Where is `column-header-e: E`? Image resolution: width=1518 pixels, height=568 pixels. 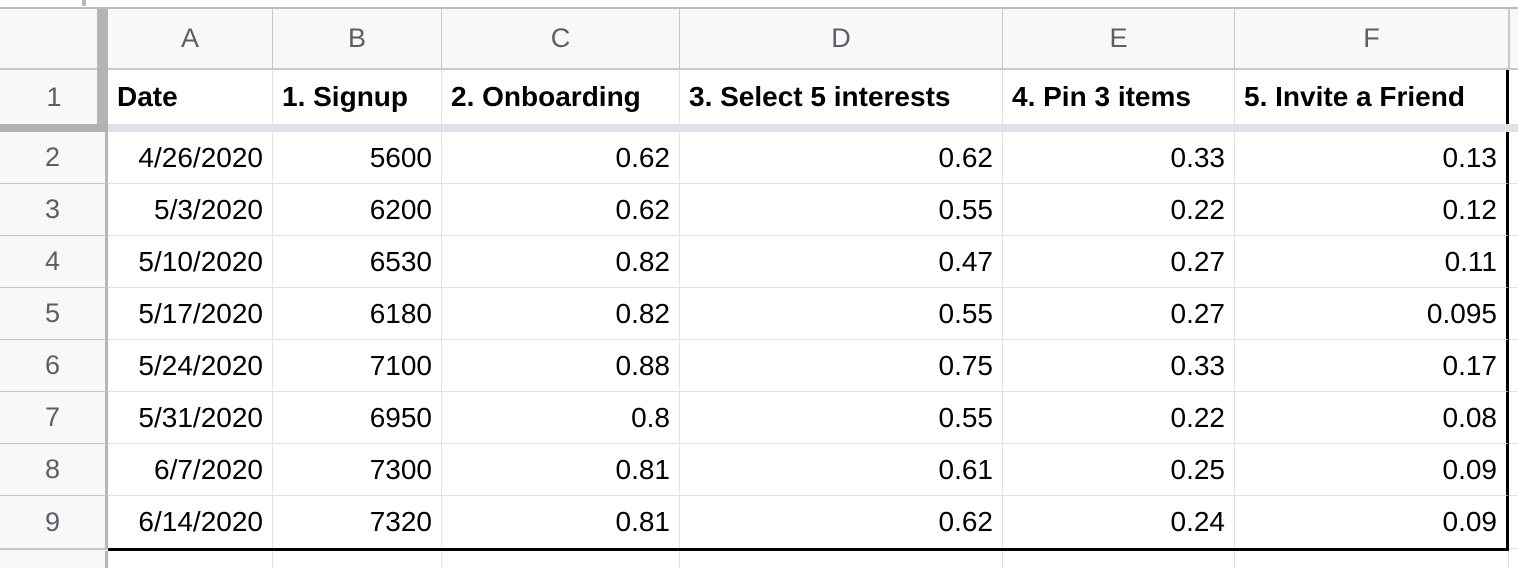 column-header-e: E is located at coordinates (1119, 38).